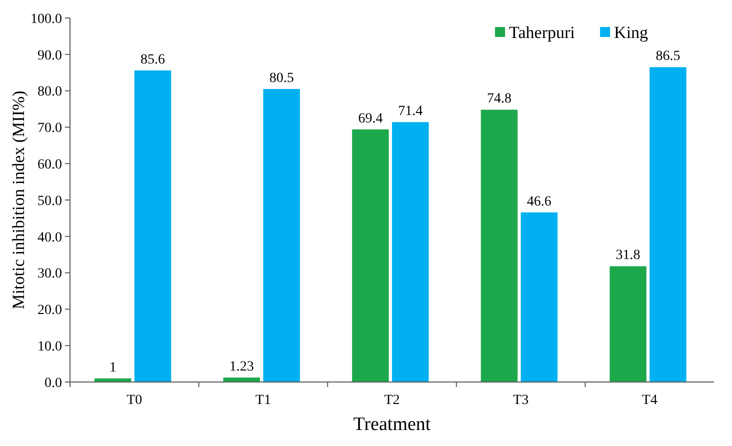 The height and width of the screenshot is (446, 732). Describe the element at coordinates (50, 92) in the screenshot. I see `y-tick-label: 80.0` at that location.